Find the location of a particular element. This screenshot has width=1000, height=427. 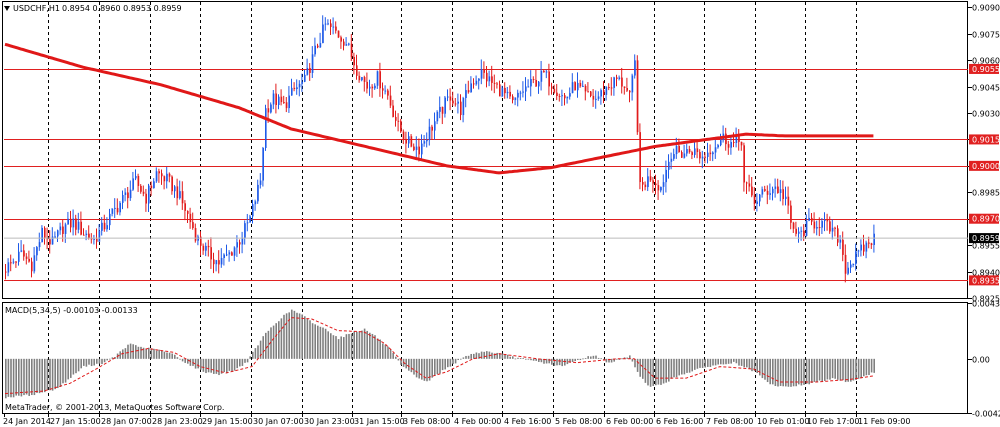

price-level-label: 0.8970 is located at coordinates (986, 219).